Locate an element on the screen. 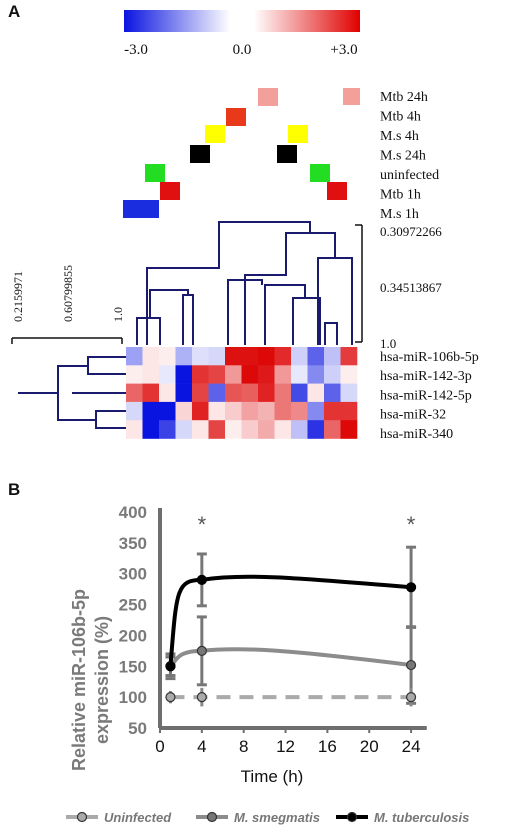  y-tick-label: 250 is located at coordinates (133, 605).